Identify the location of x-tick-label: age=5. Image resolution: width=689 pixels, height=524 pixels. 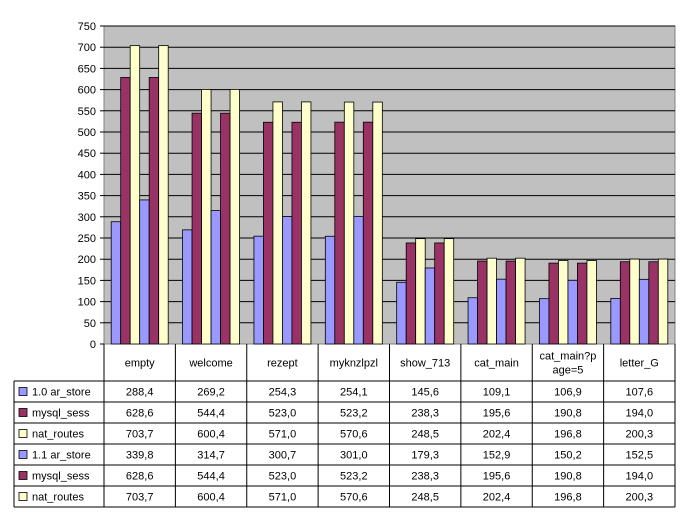
(567, 371).